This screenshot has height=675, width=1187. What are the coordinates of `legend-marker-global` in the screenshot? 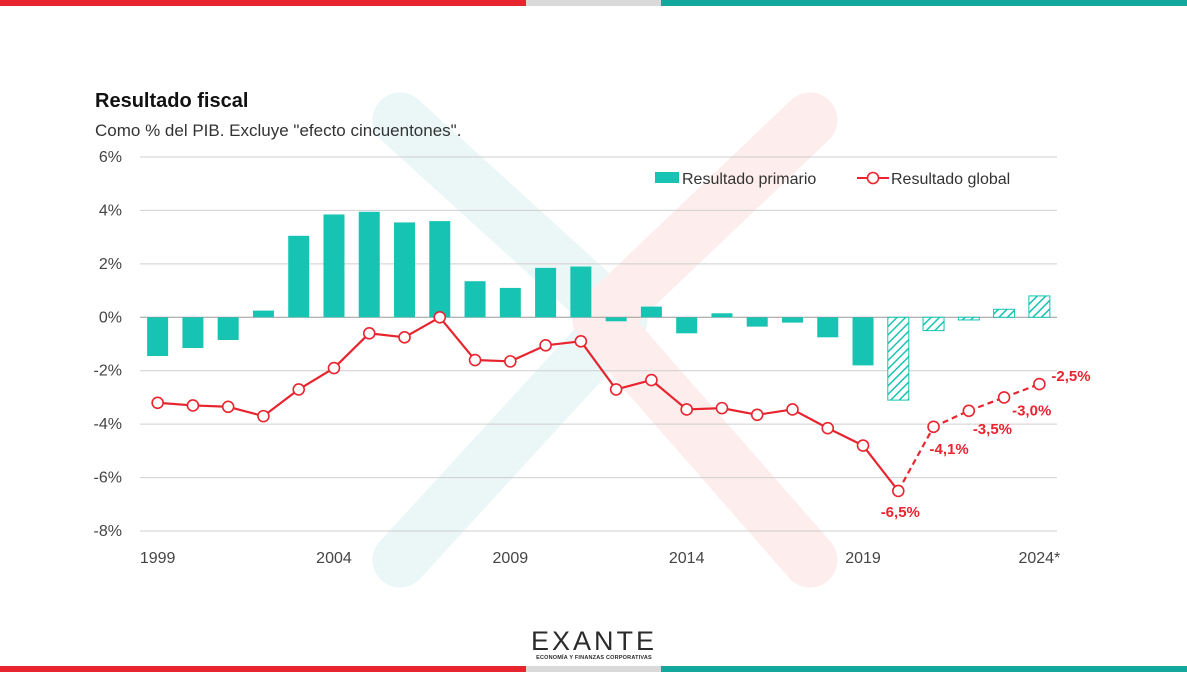 It's located at (873, 178).